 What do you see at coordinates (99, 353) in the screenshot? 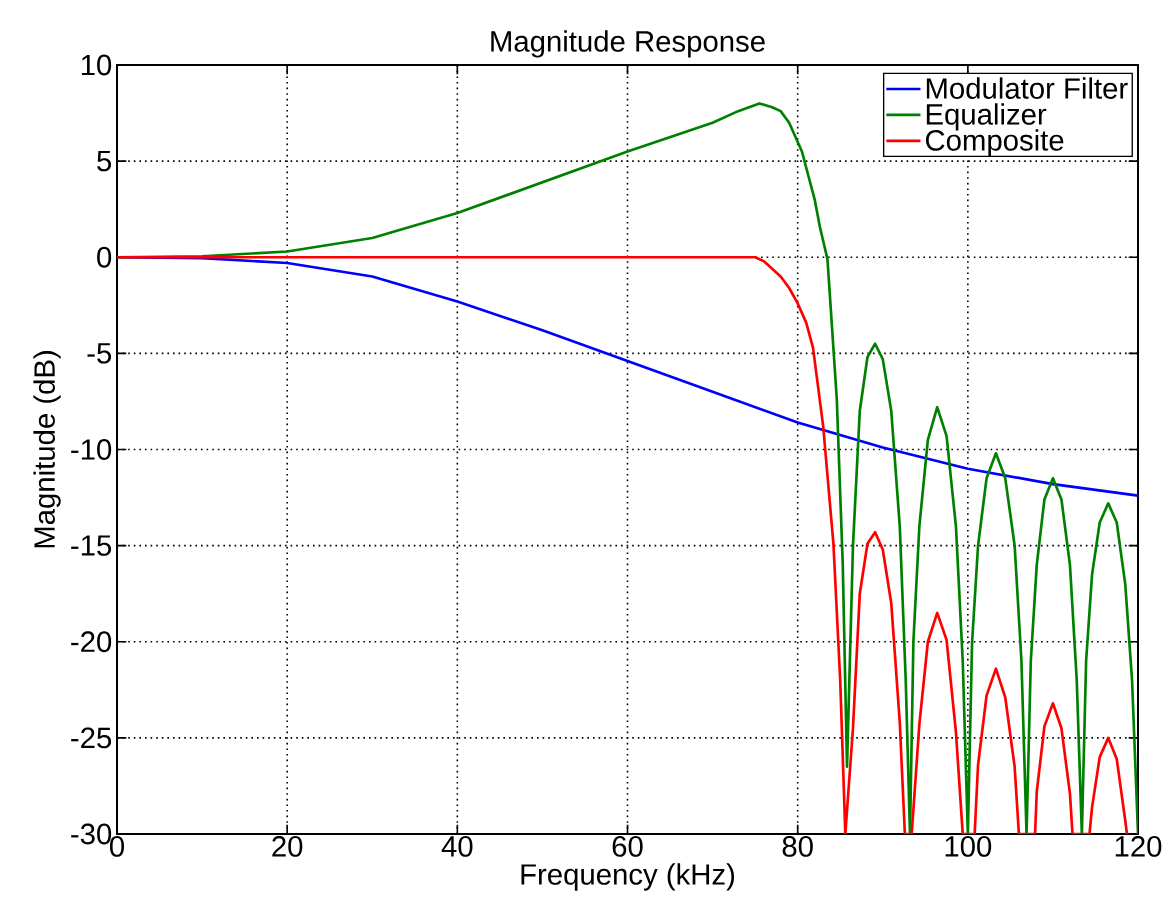
I see `y-tick-label: -5` at bounding box center [99, 353].